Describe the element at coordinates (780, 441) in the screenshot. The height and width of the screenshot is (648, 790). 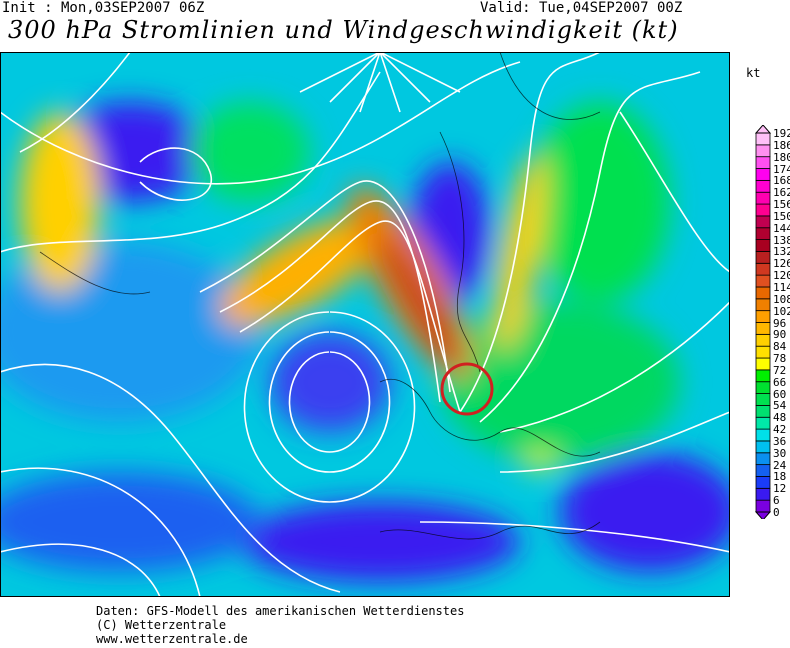
I see `scale-label: 36` at that location.